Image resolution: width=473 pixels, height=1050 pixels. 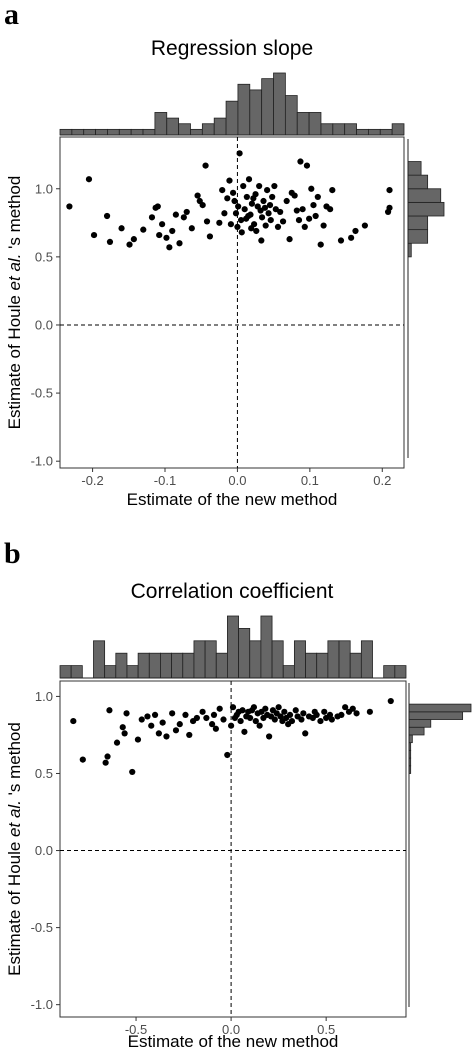 What do you see at coordinates (14, 359) in the screenshot?
I see `y-axis-label-part: Estimate of Houle` at bounding box center [14, 359].